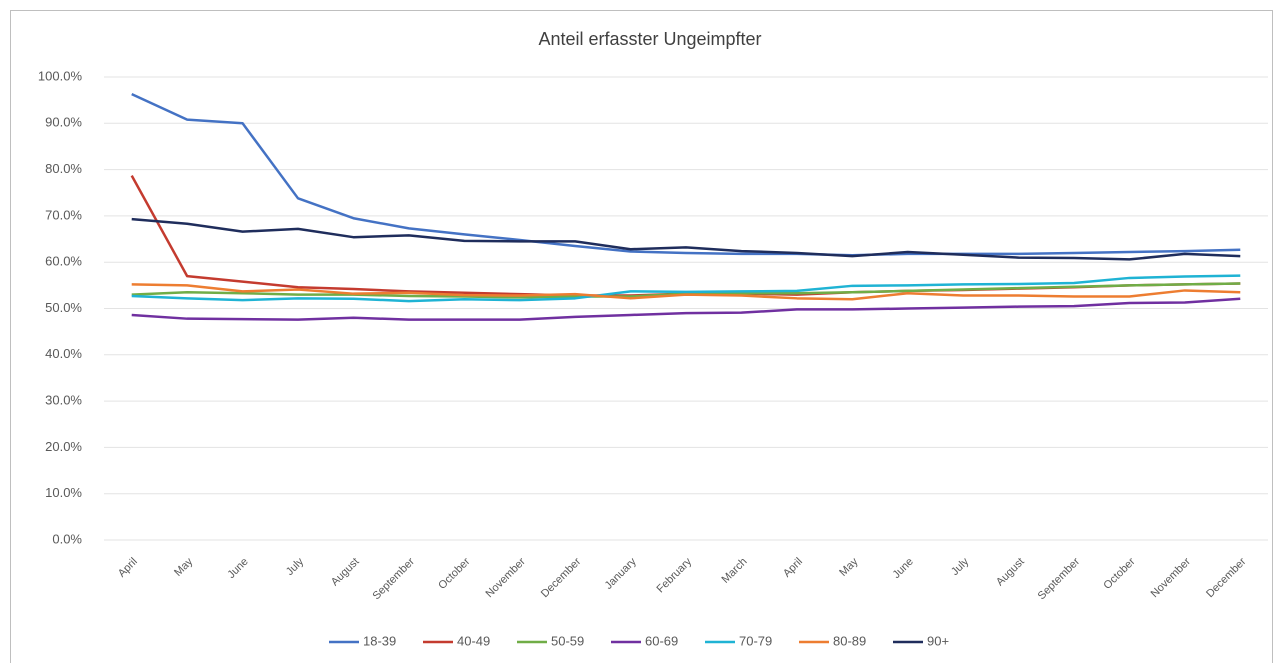 The width and height of the screenshot is (1276, 663). I want to click on legend-label: 18-39, so click(379, 640).